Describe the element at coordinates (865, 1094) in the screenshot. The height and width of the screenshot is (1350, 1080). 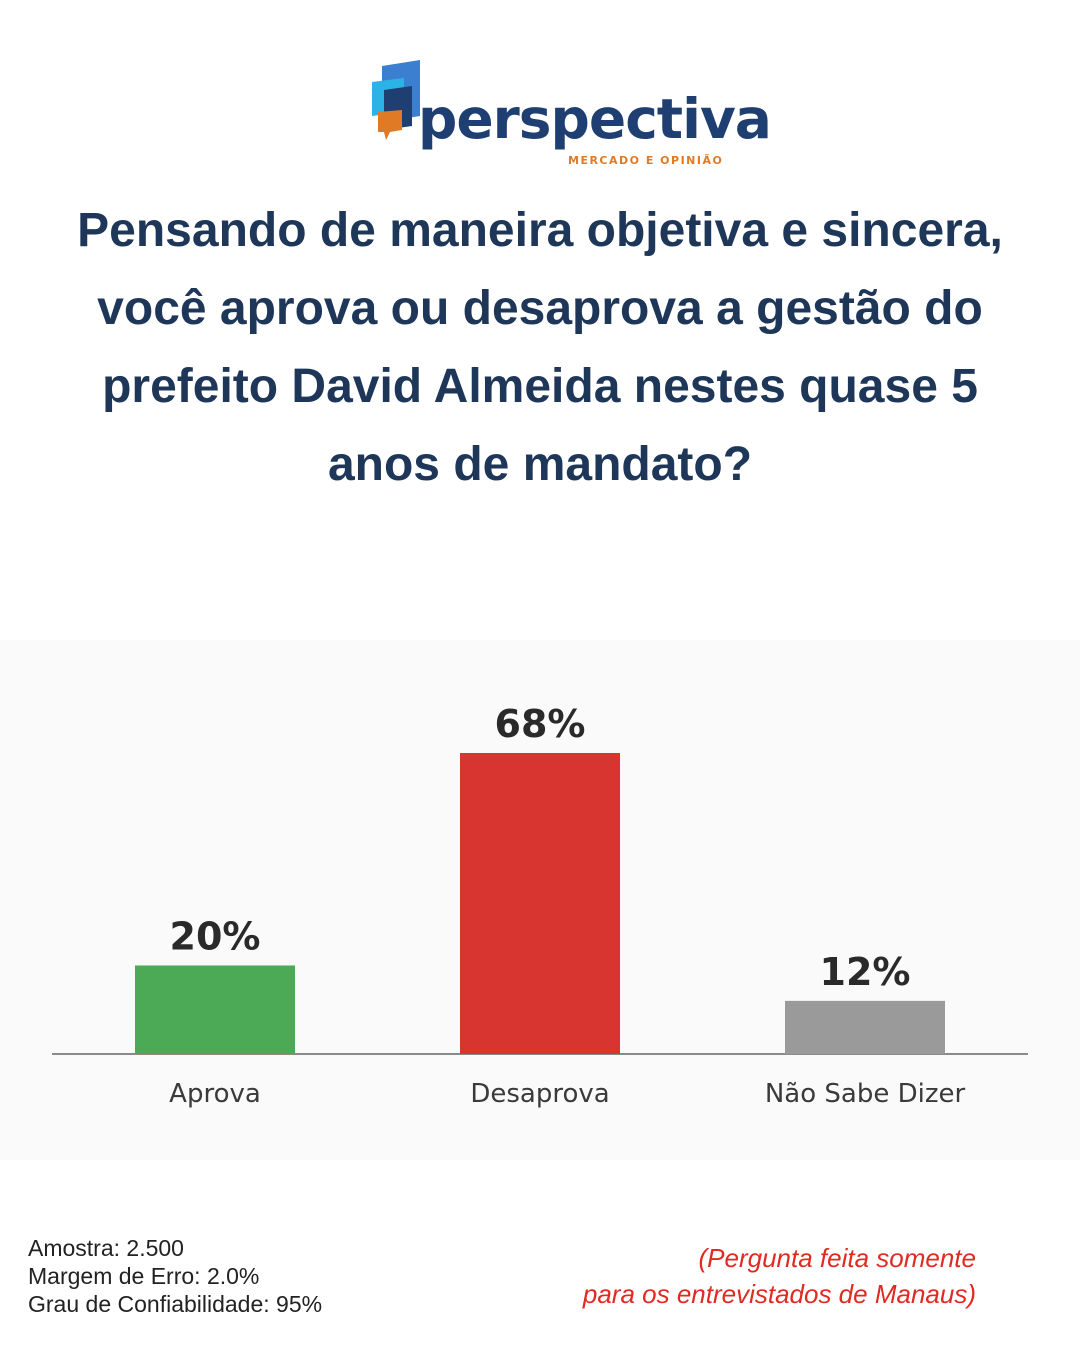
I see `category-label: Não Sabe Dizer` at that location.